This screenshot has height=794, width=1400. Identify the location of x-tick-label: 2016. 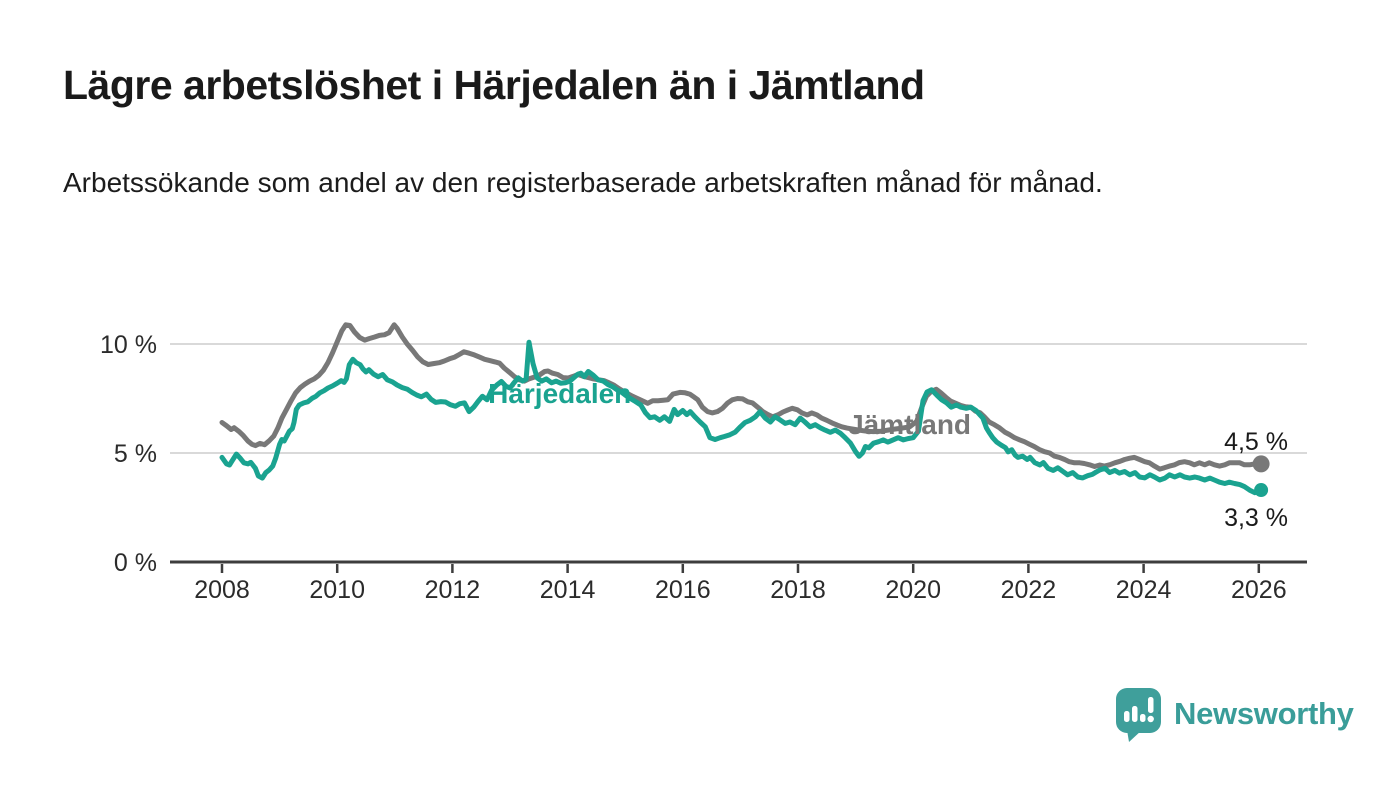
(683, 590).